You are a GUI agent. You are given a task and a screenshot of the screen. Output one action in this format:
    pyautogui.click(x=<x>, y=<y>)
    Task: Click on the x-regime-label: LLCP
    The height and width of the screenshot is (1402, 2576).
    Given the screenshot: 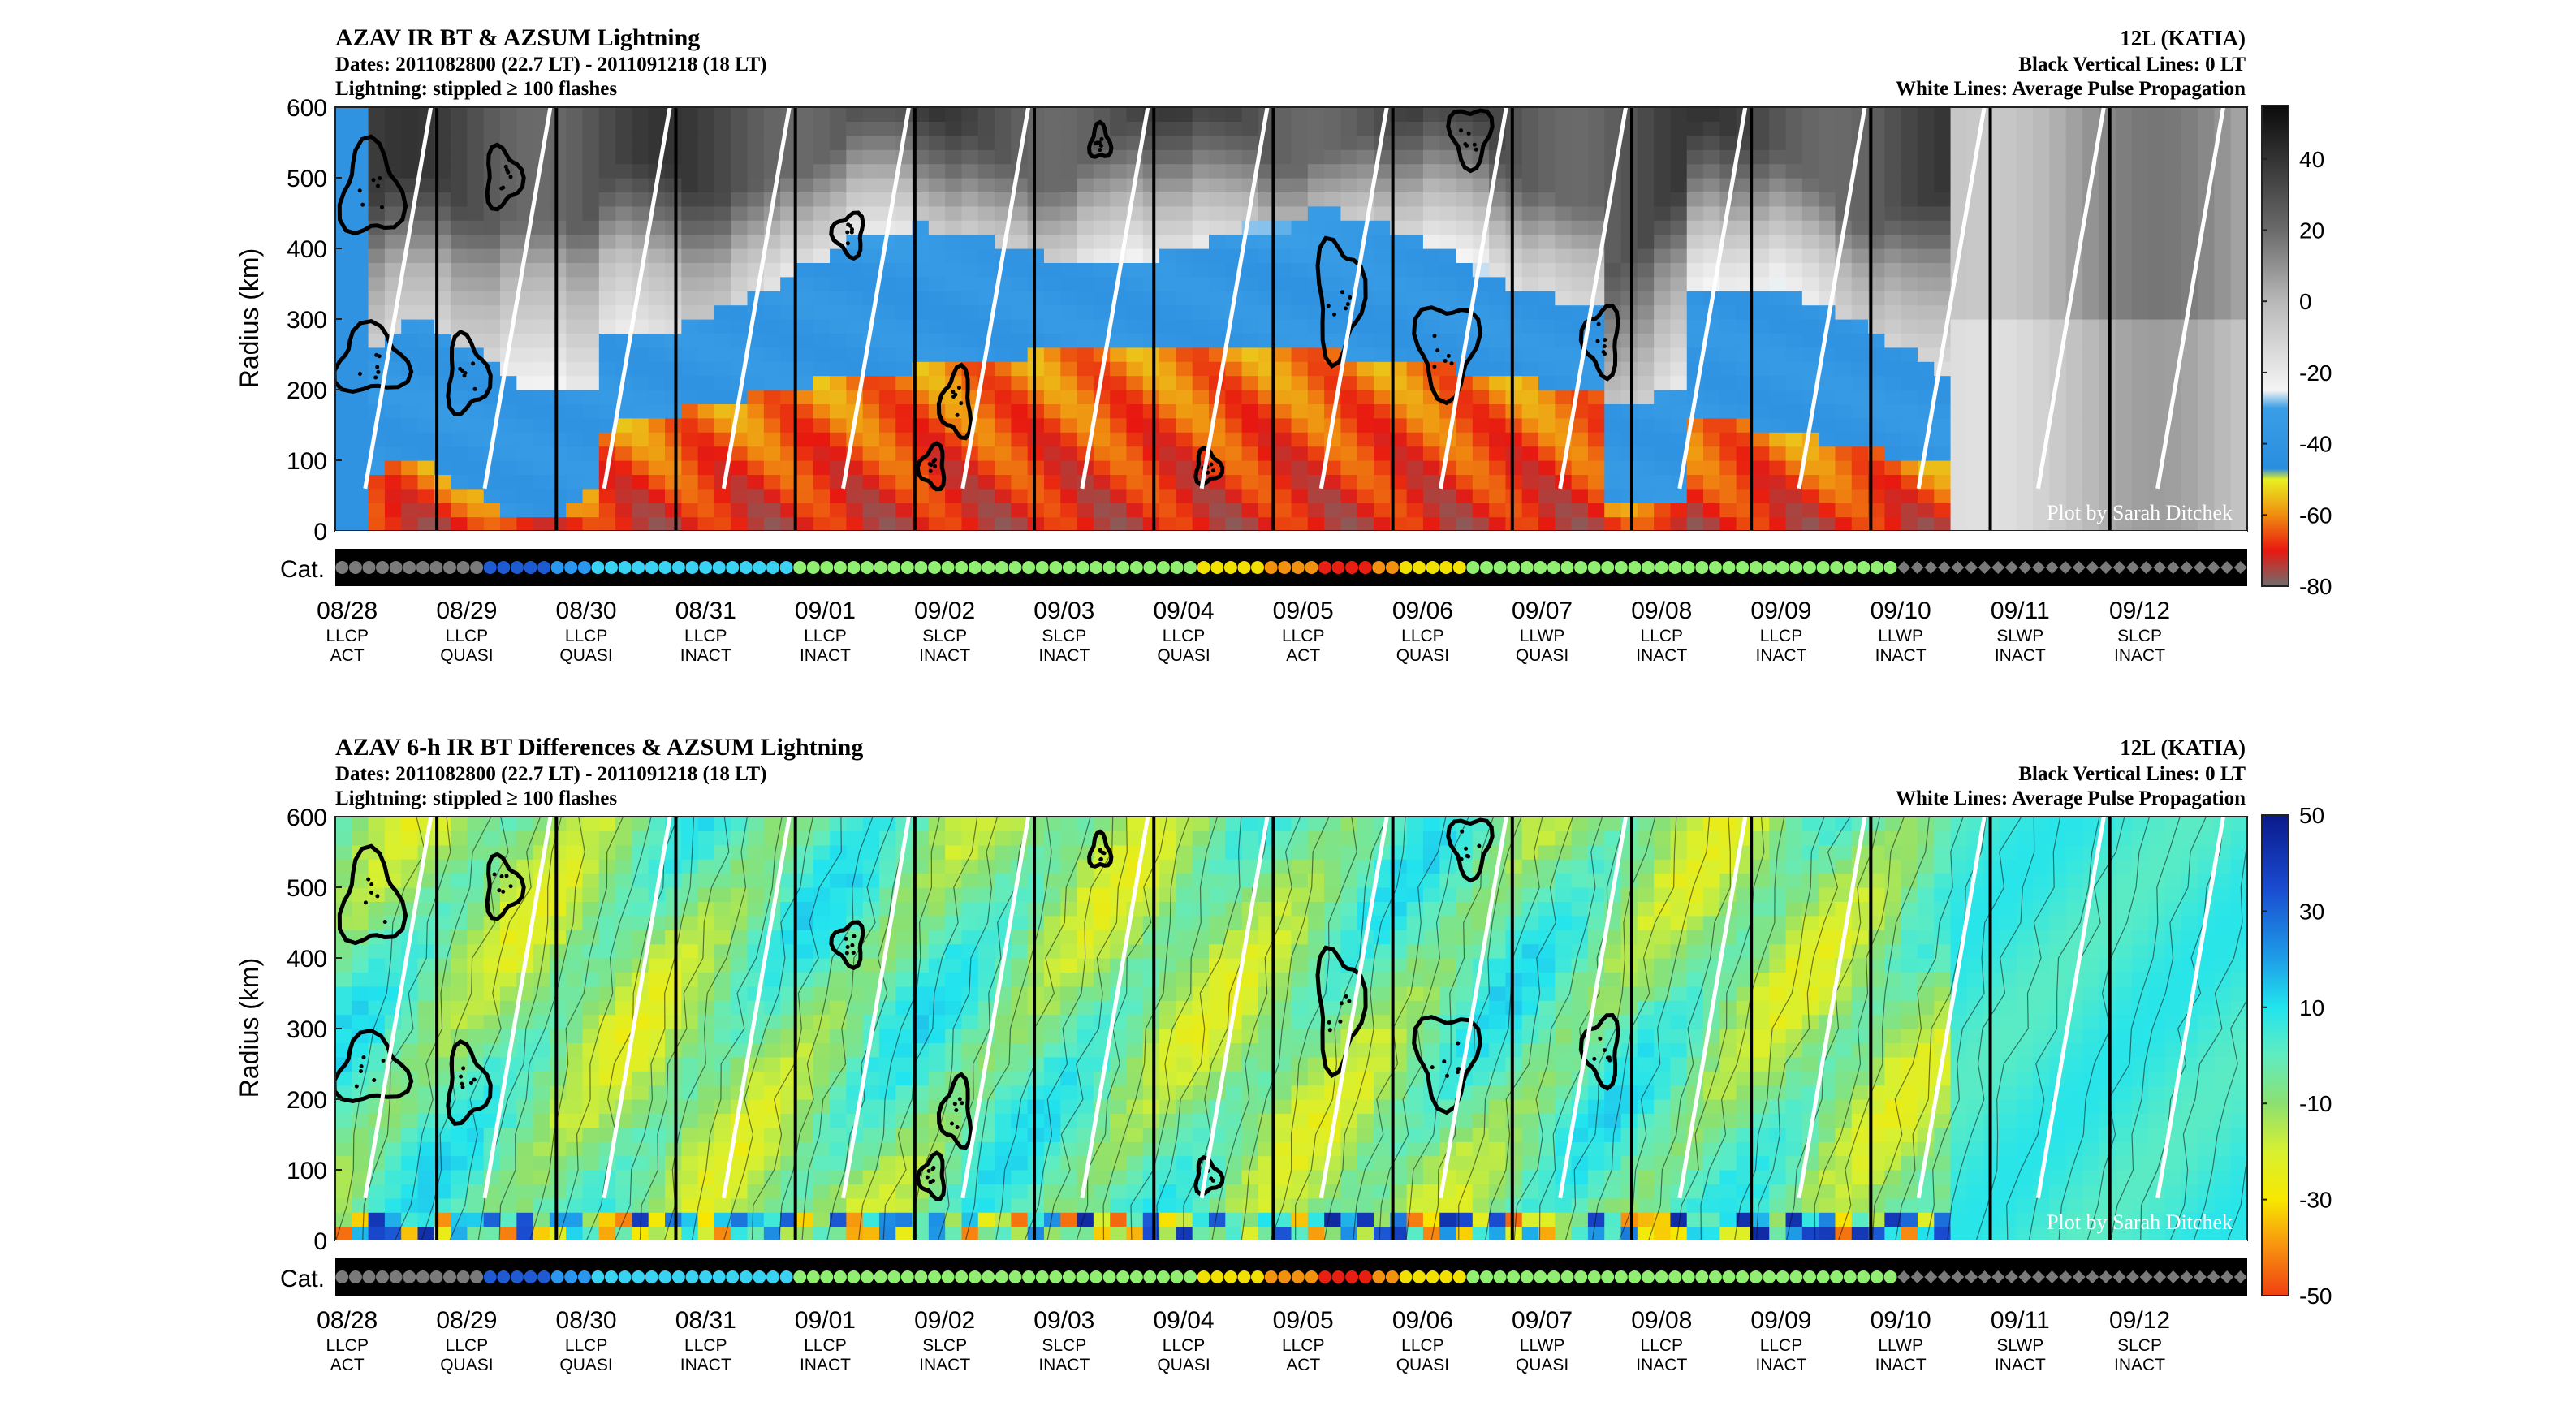 What is the action you would take?
    pyautogui.click(x=1303, y=636)
    